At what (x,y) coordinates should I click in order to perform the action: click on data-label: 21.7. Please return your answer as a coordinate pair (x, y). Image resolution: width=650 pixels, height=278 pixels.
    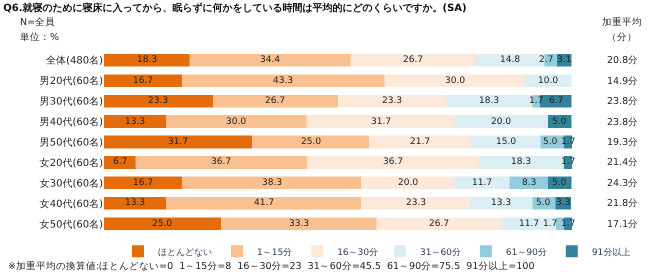
    Looking at the image, I should click on (420, 142).